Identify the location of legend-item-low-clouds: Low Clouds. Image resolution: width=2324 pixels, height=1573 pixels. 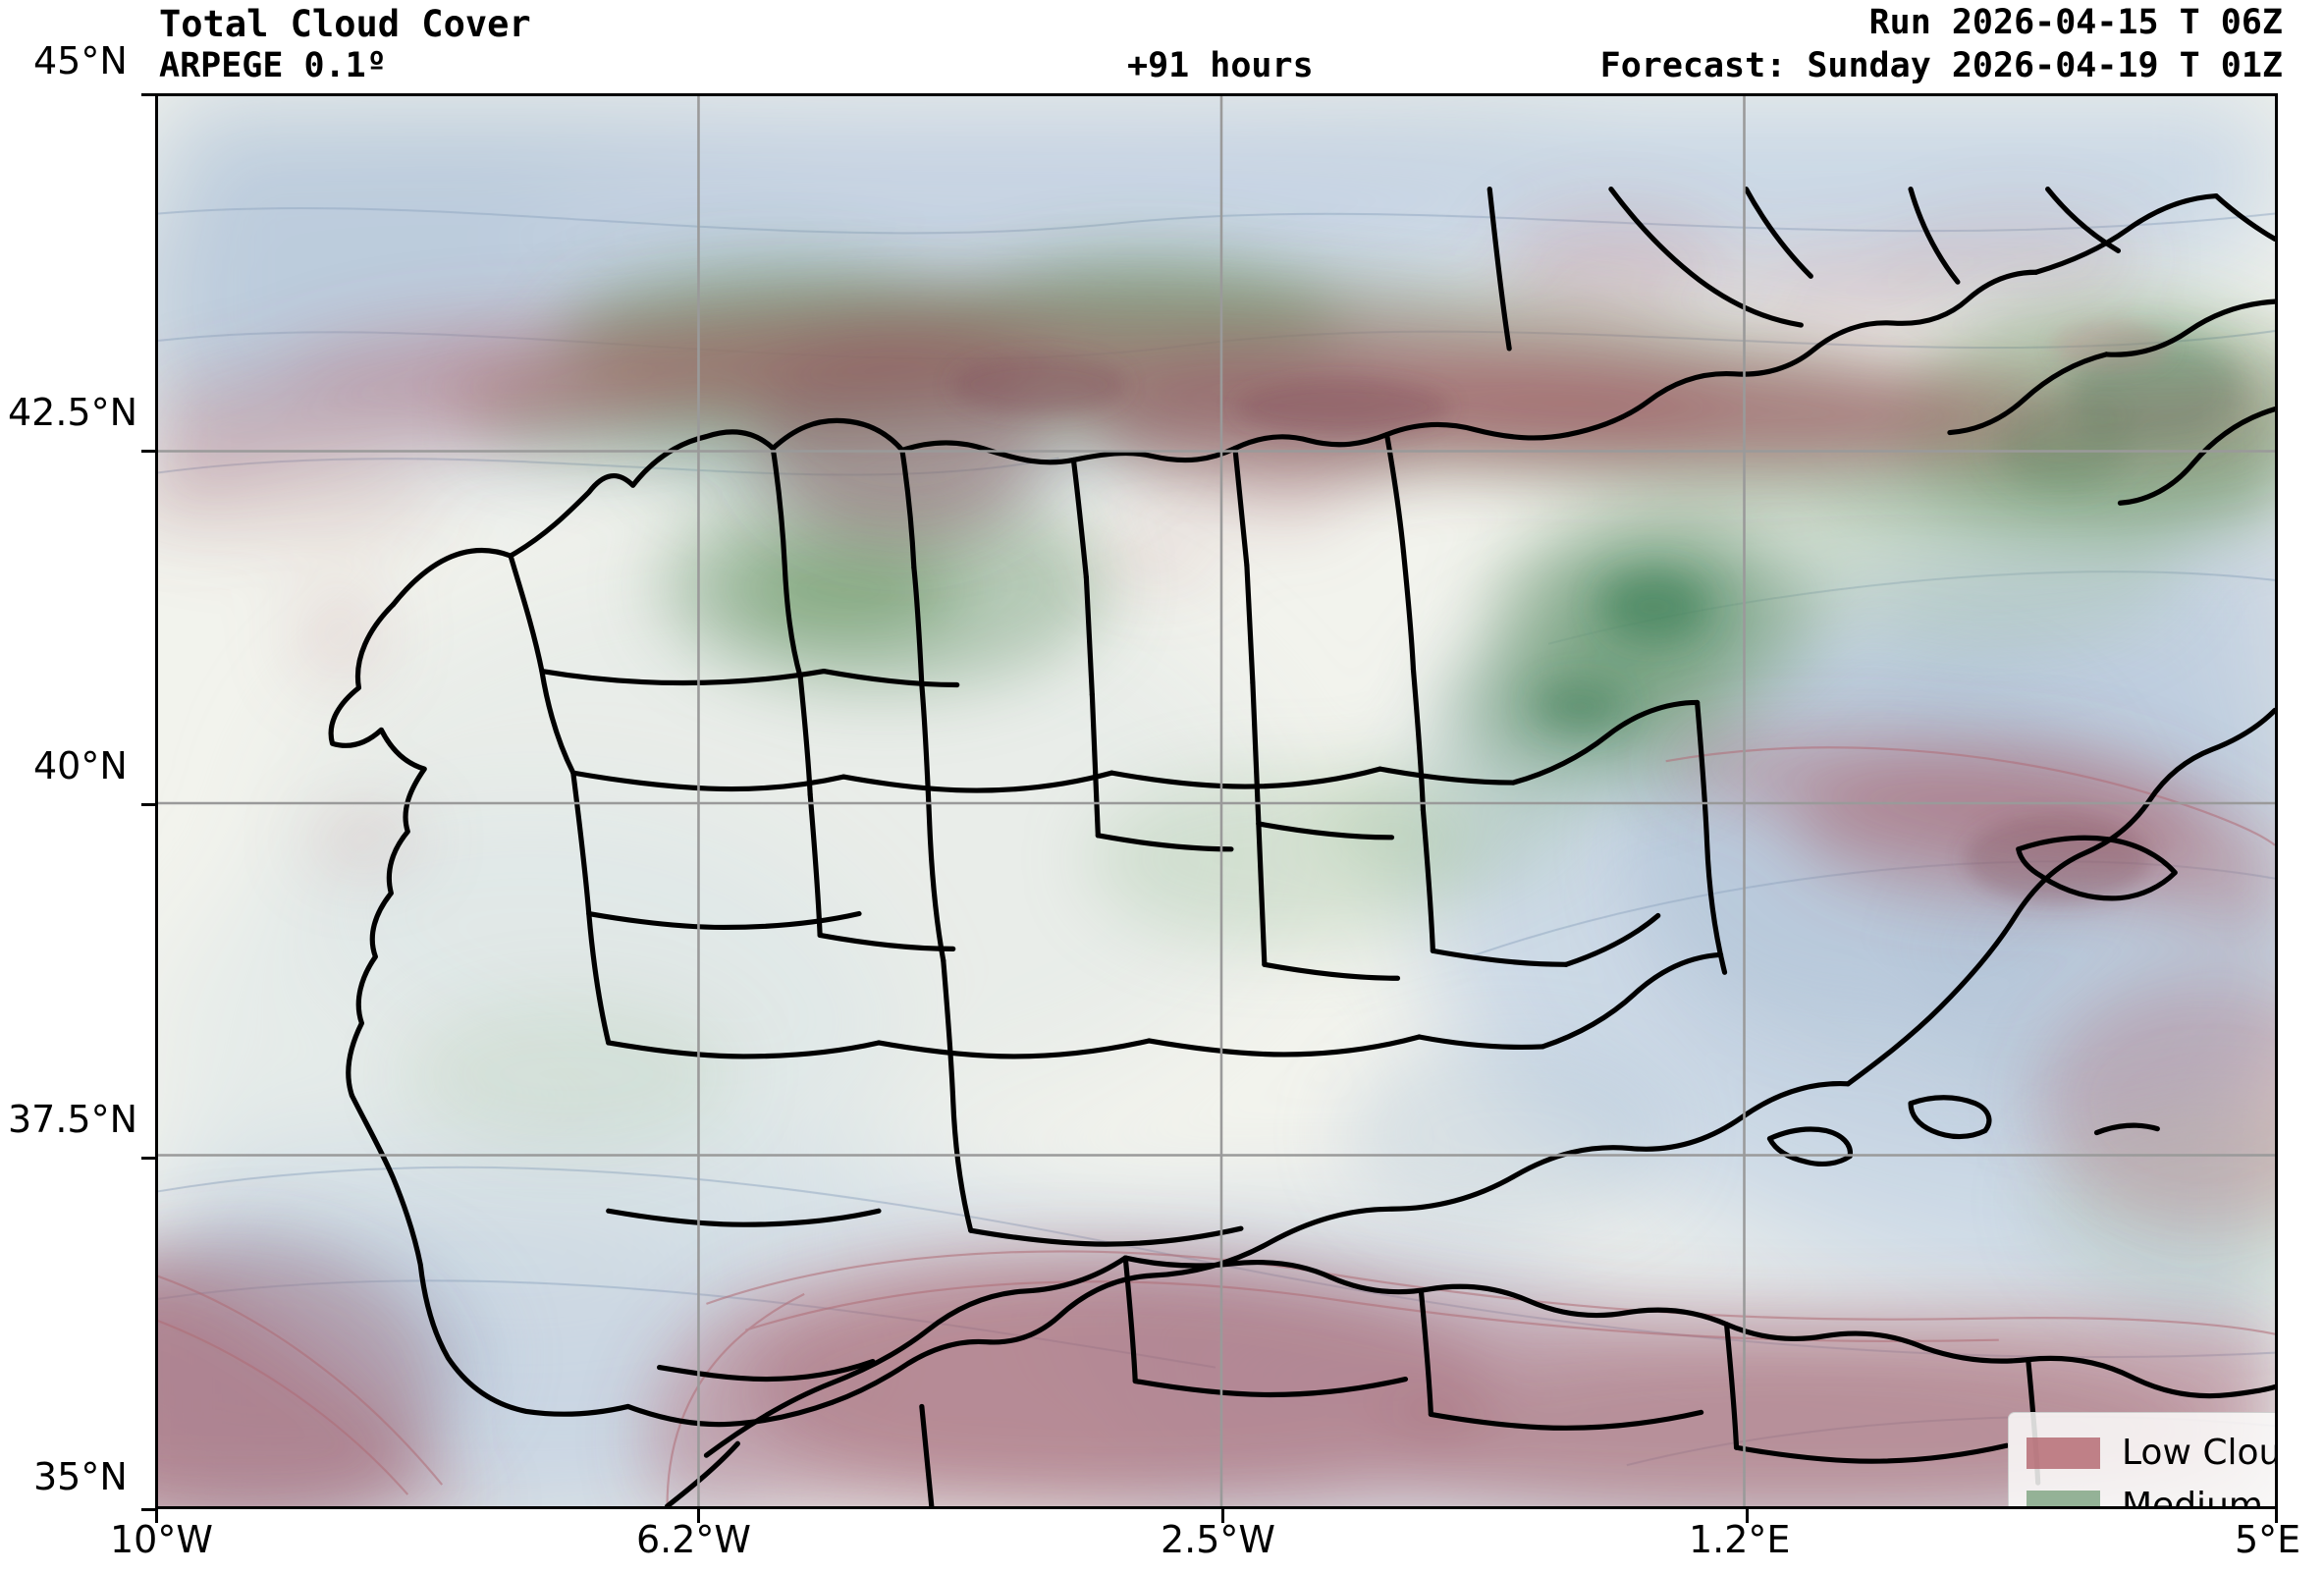
(2151, 1453).